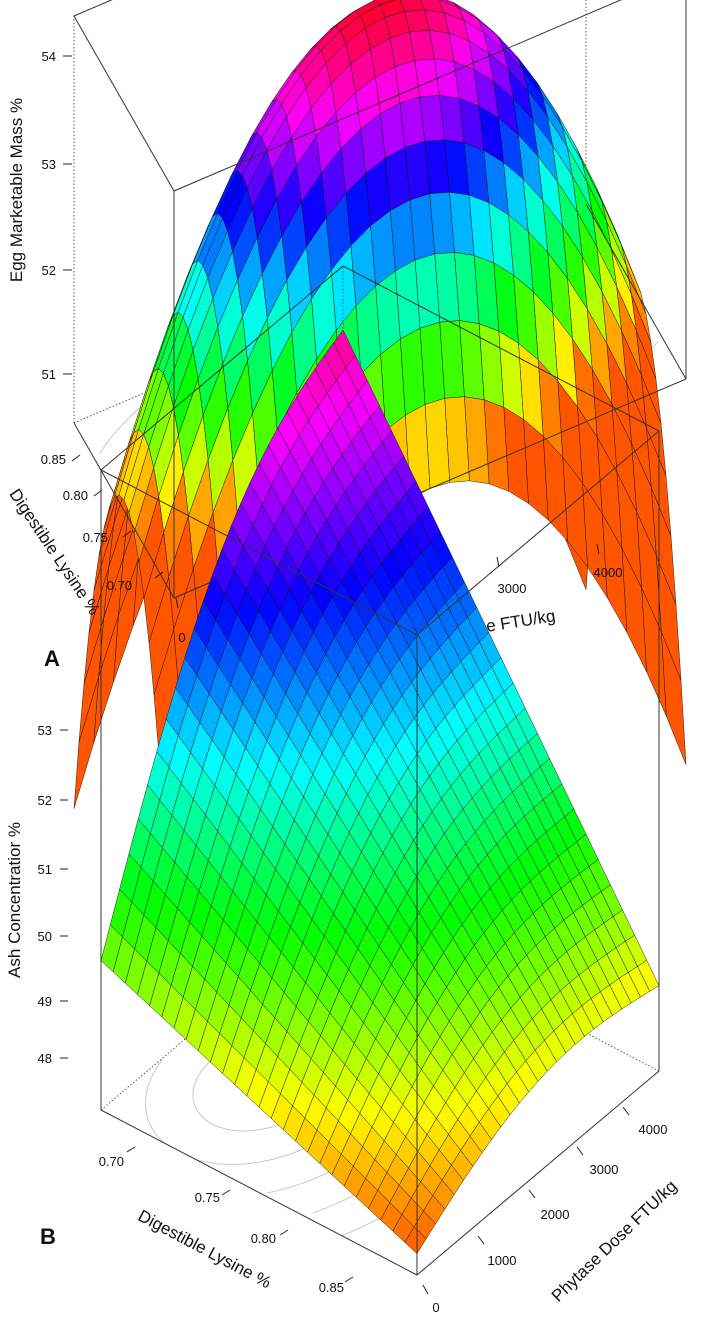 This screenshot has width=701, height=1321. Describe the element at coordinates (331, 1287) in the screenshot. I see `panel-b-y-tick-label: 0.85` at that location.